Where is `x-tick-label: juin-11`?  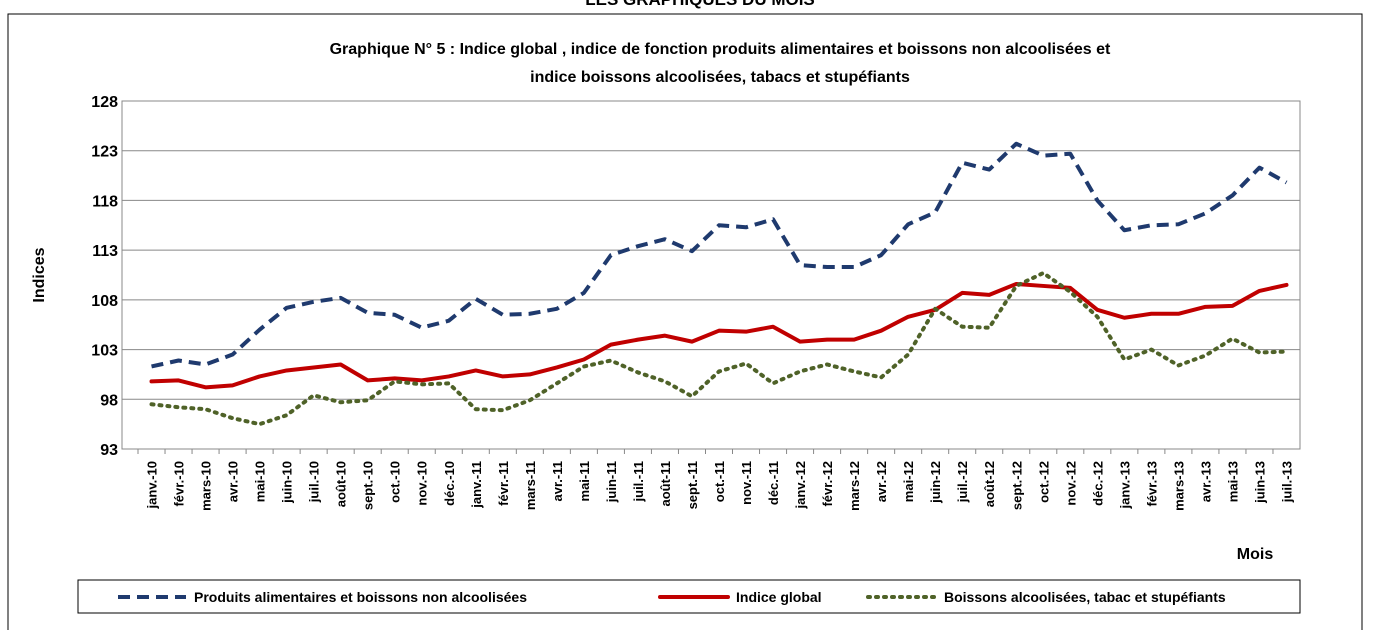 x-tick-label: juin-11 is located at coordinates (611, 482).